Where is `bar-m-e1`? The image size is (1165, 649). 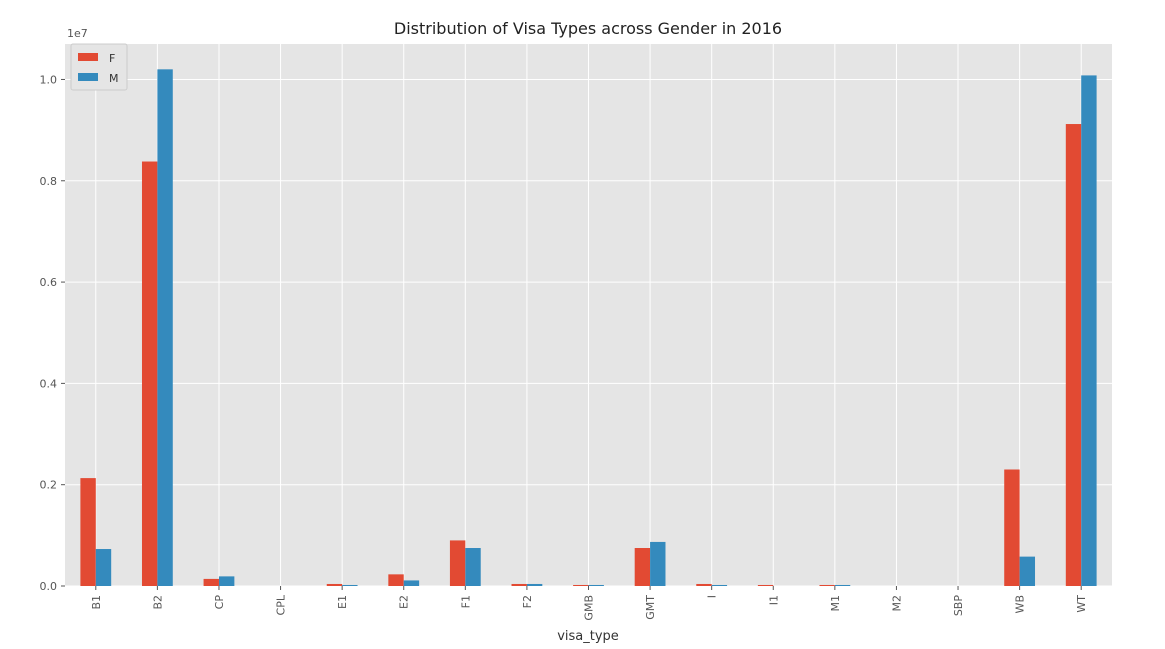
bar-m-e1 is located at coordinates (350, 585).